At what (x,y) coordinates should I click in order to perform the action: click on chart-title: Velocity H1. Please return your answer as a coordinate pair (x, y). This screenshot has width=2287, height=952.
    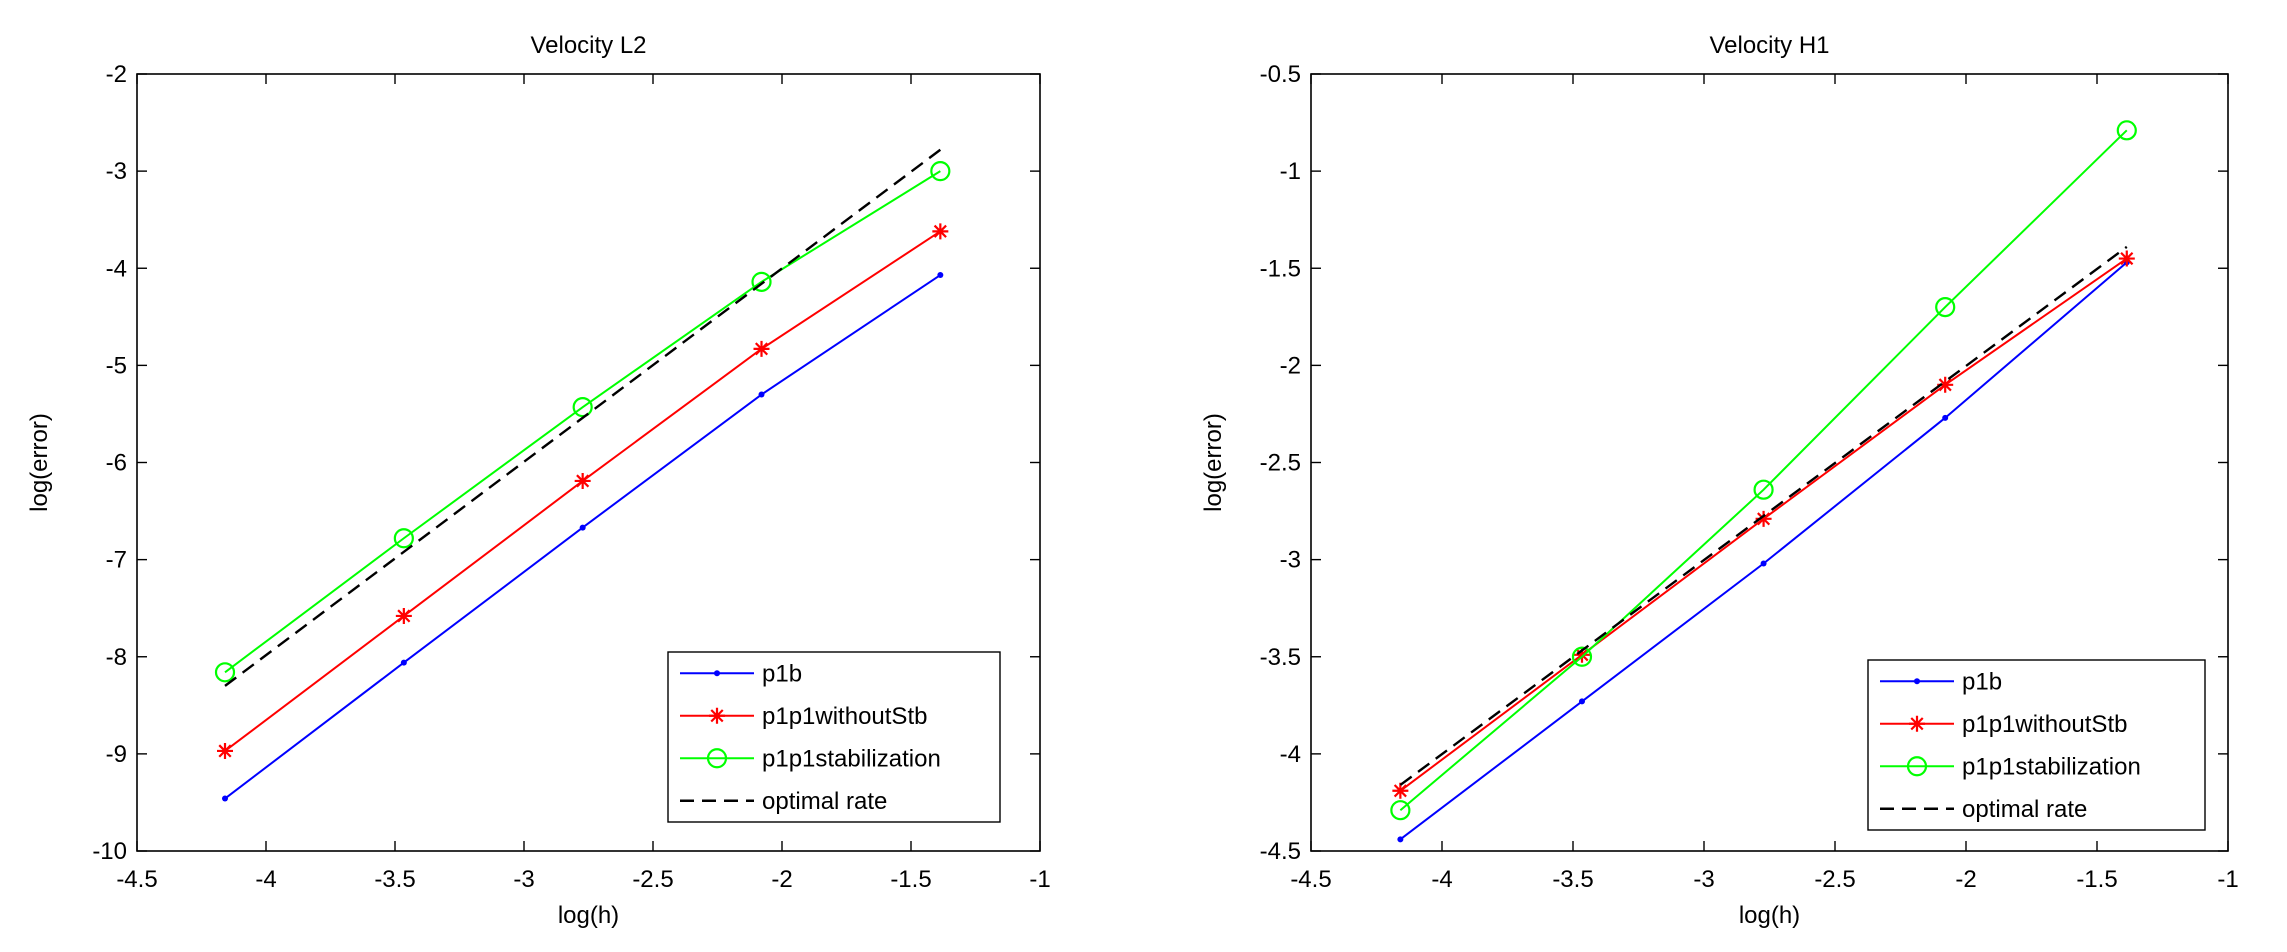
    Looking at the image, I should click on (1769, 45).